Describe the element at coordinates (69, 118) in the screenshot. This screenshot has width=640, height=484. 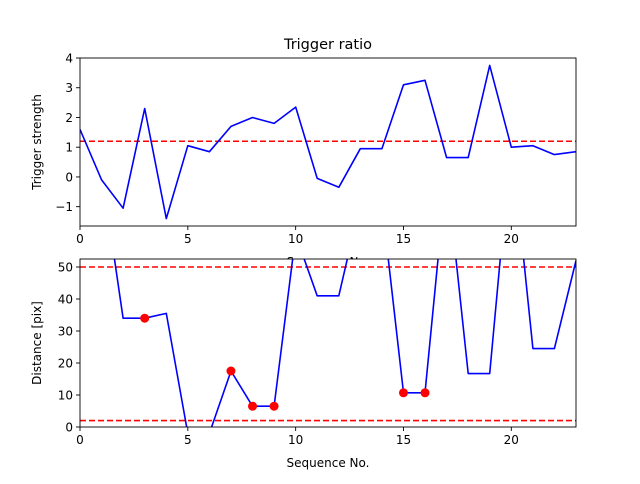
I see `y-tick-label: 2` at that location.